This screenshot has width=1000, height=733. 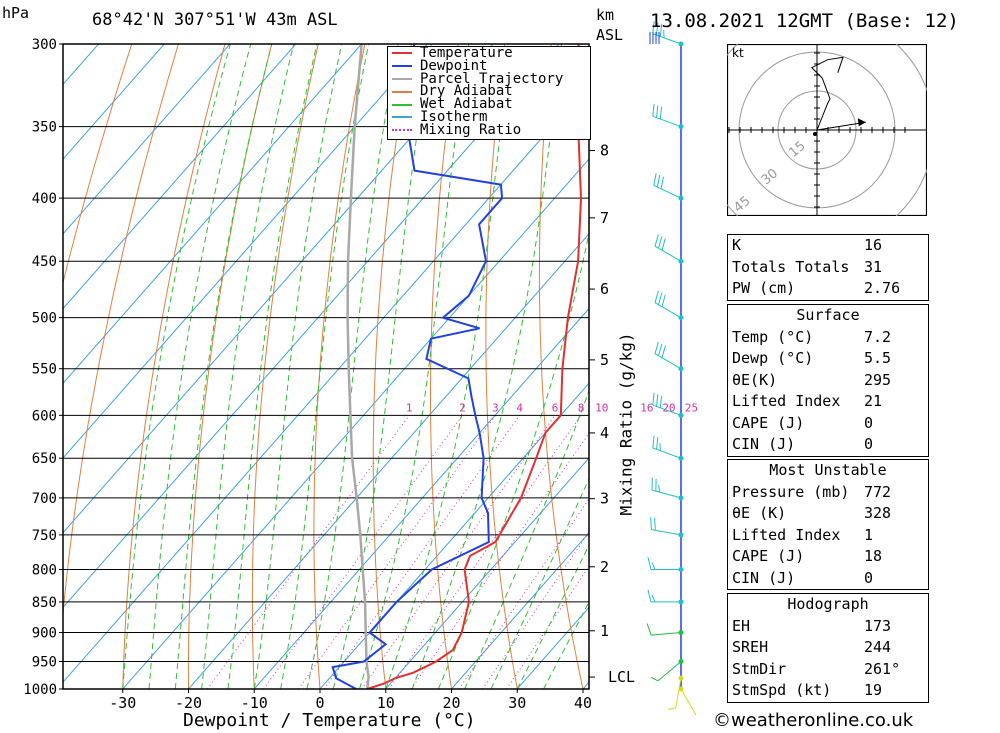 What do you see at coordinates (815, 134) in the screenshot?
I see `hodograph-origin-dot` at bounding box center [815, 134].